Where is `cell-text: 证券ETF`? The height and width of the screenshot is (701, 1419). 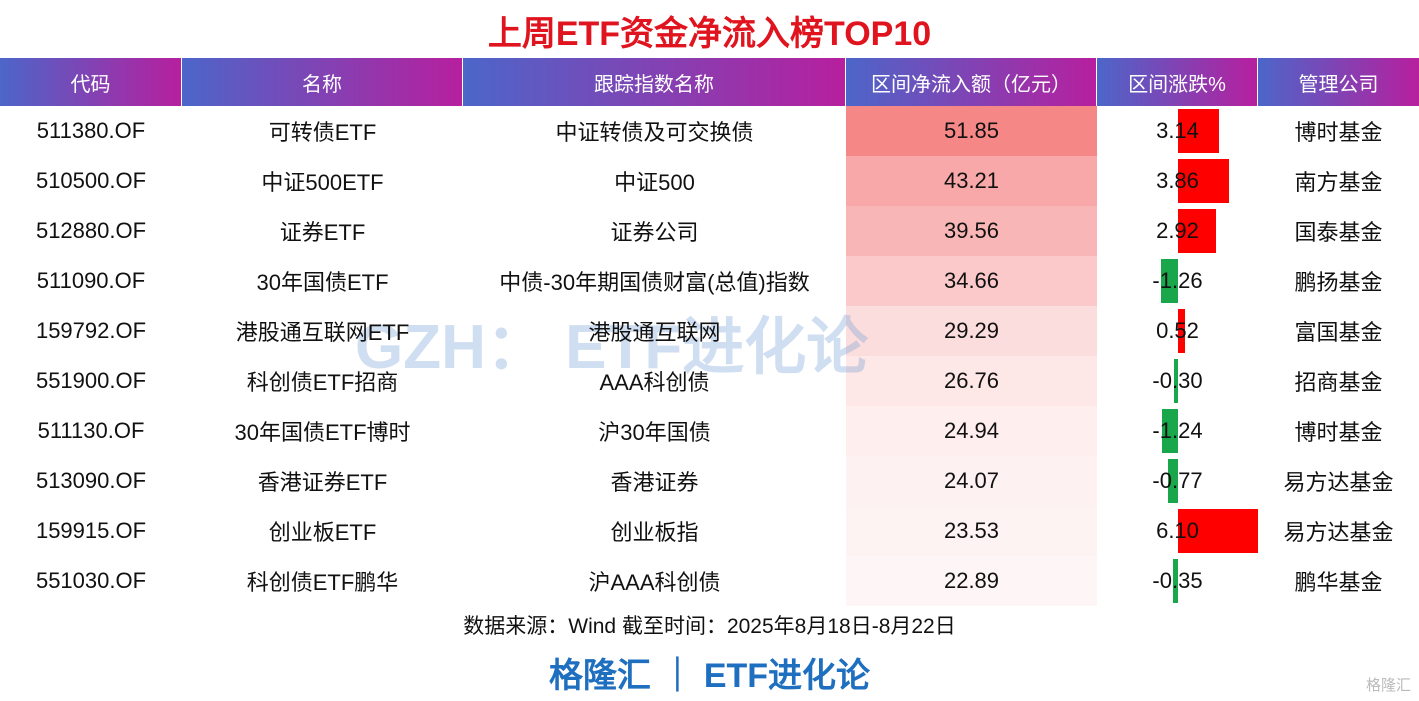 cell-text: 证券ETF is located at coordinates (322, 232).